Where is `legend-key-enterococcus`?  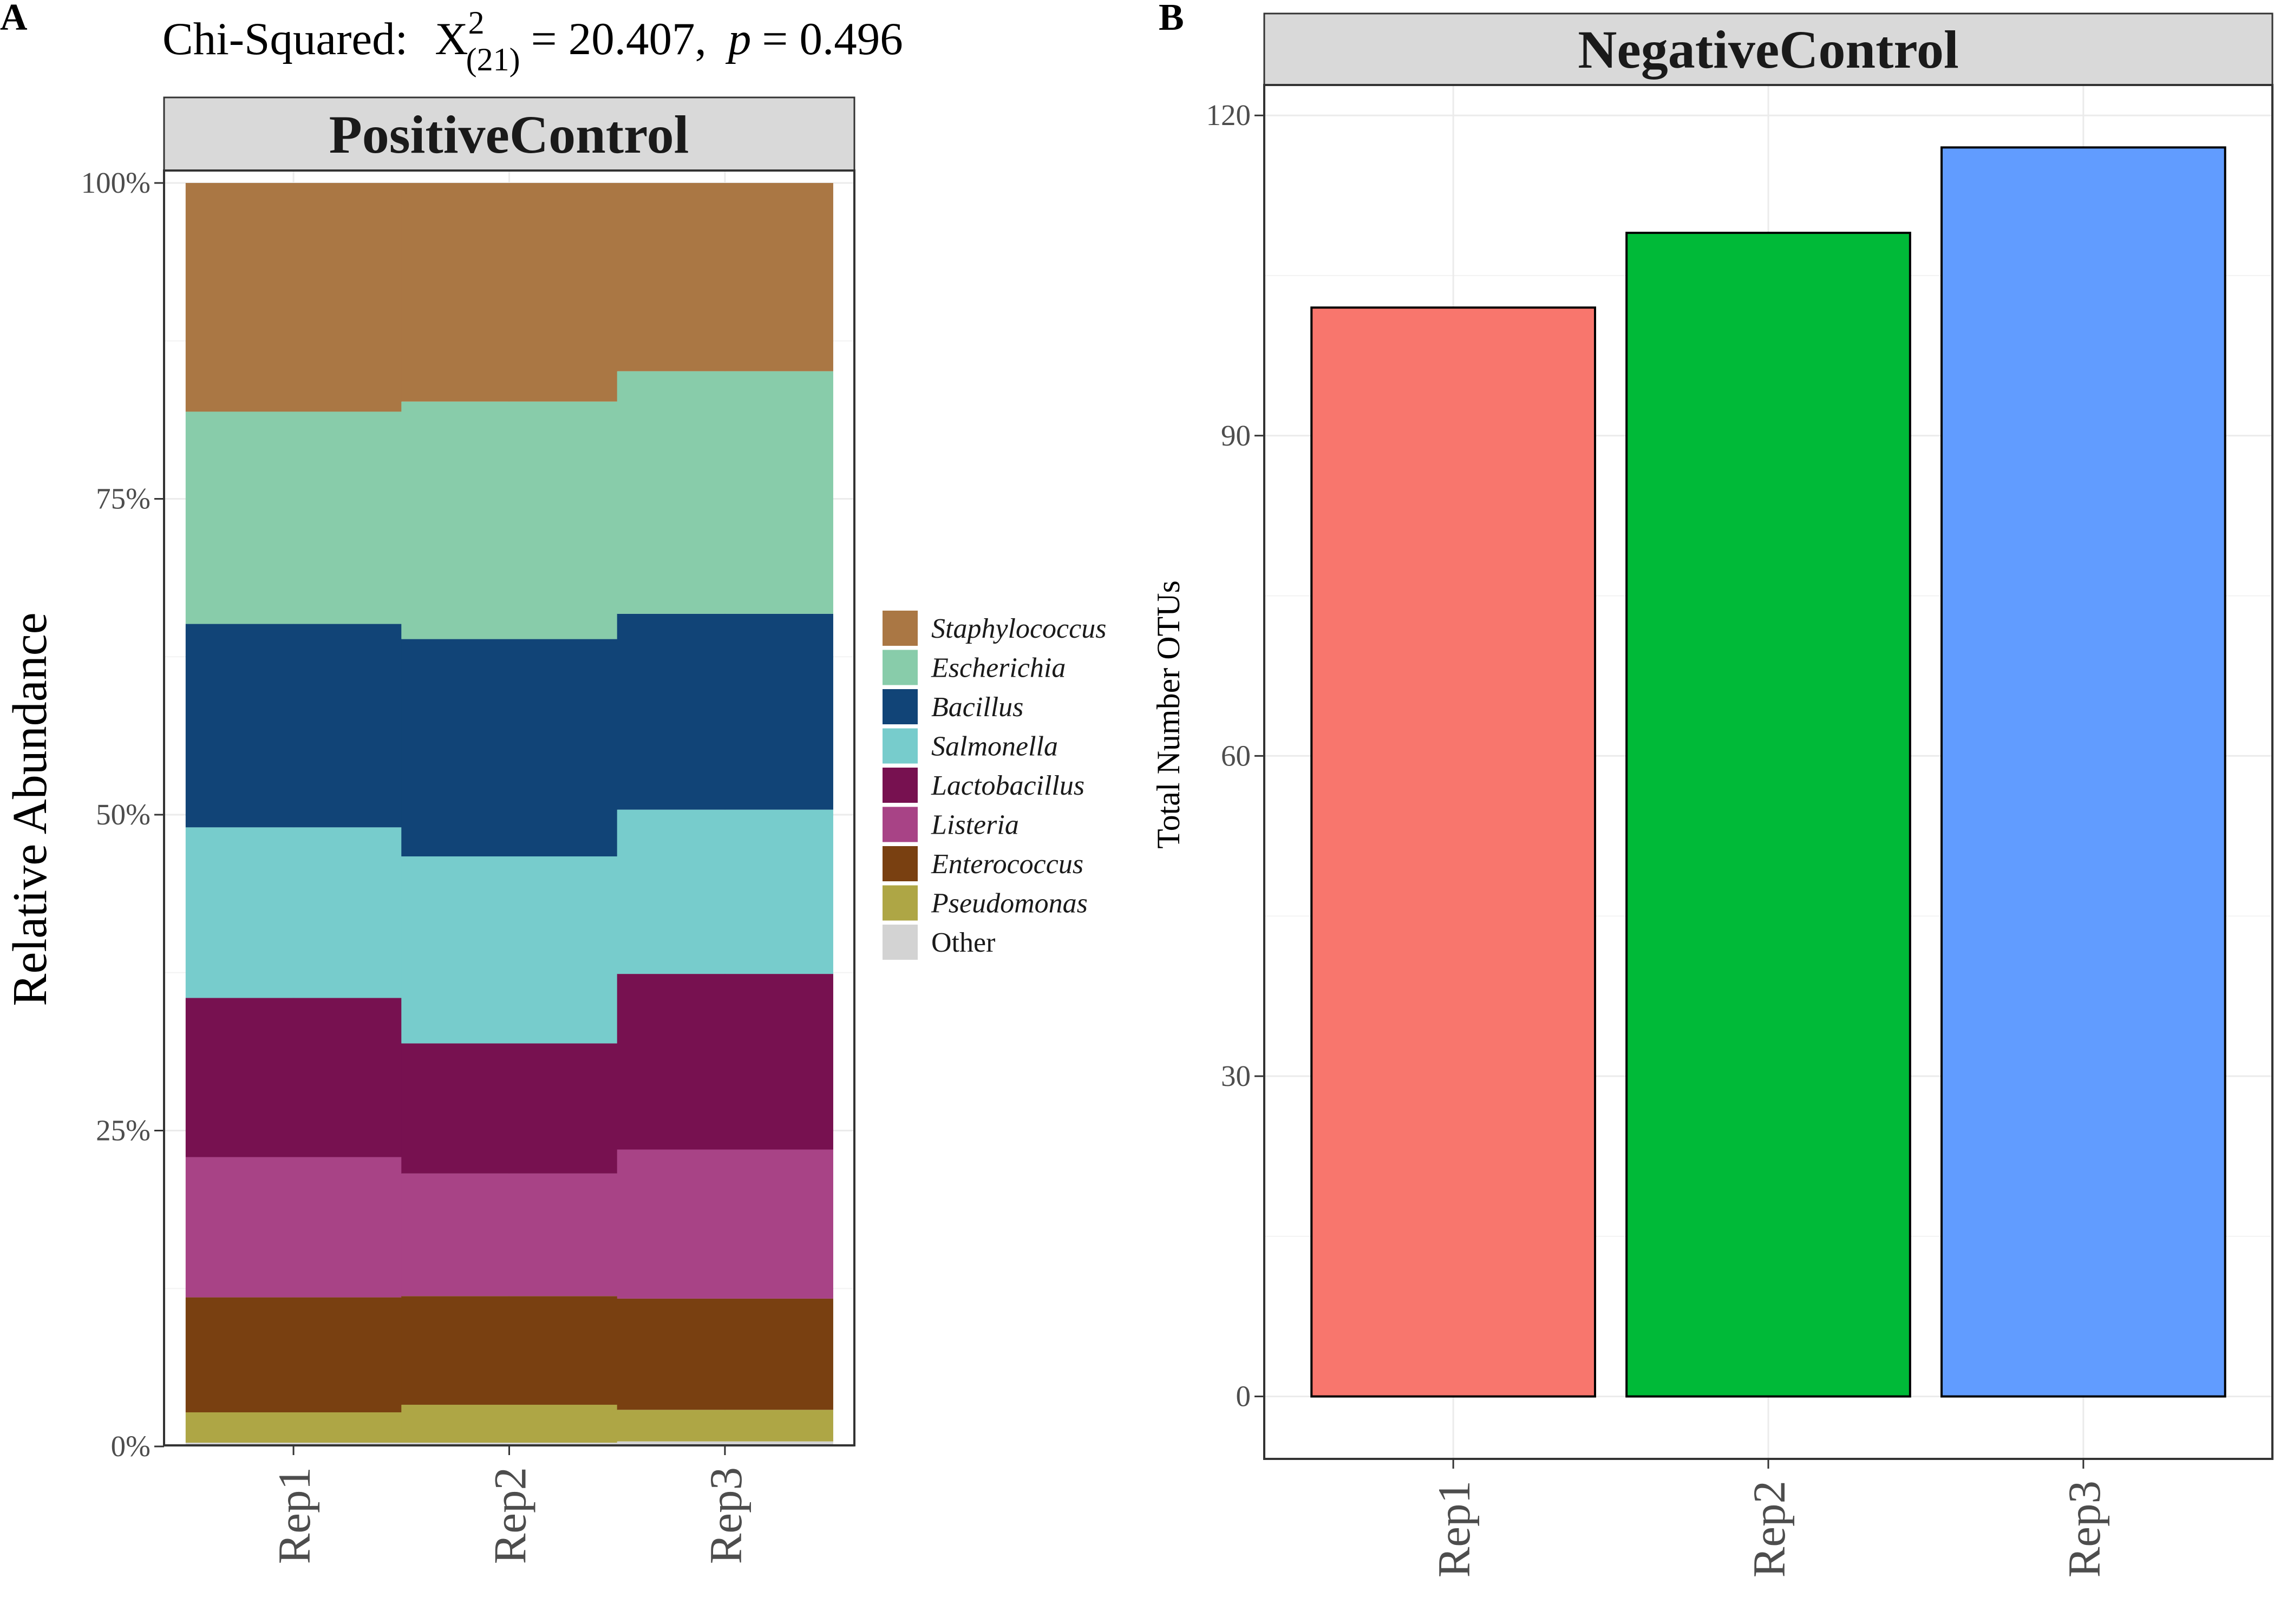
legend-key-enterococcus is located at coordinates (901, 864).